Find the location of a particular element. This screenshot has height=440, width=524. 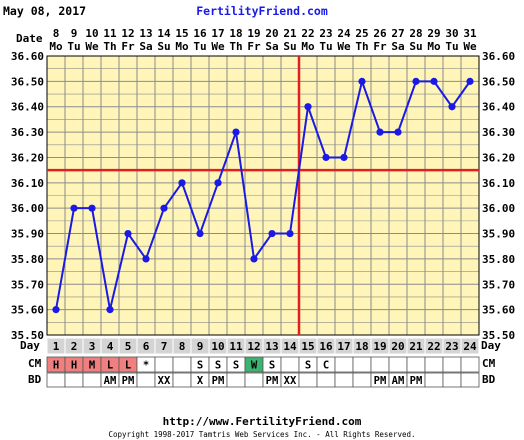

cycle-day-label: 19 is located at coordinates (379, 346).